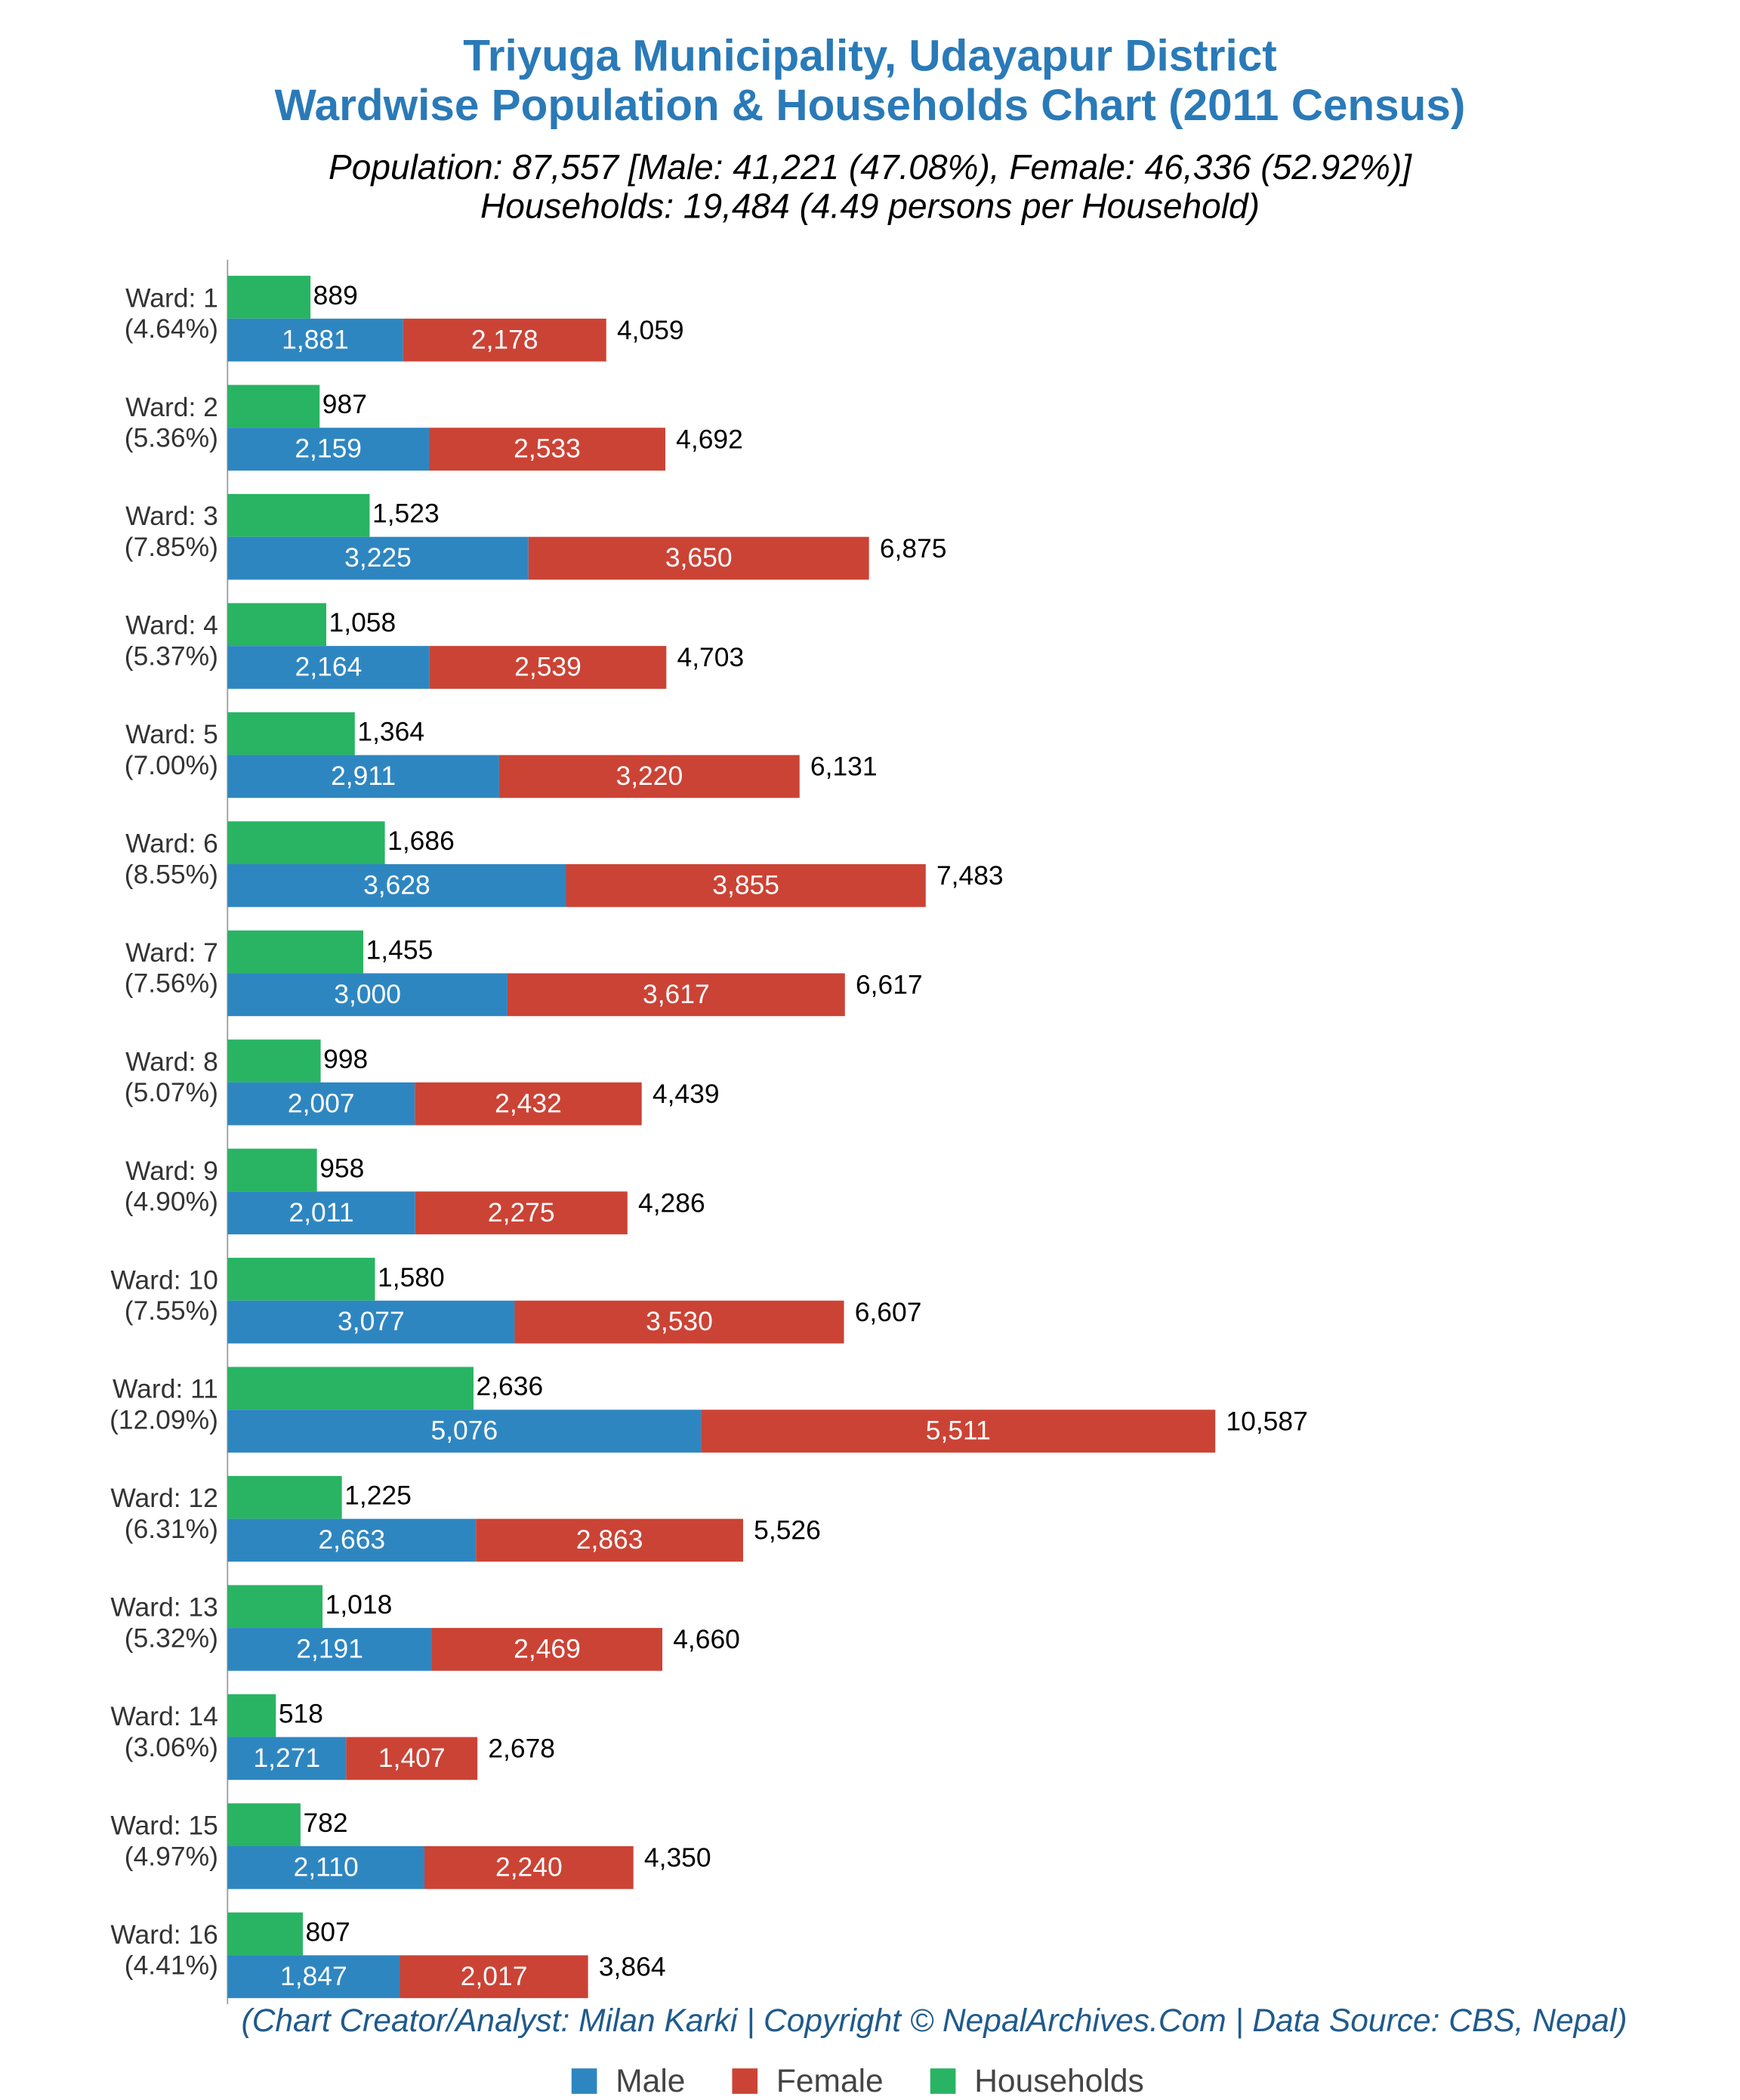  What do you see at coordinates (672, 1202) in the screenshot?
I see `total-label: 4,286` at bounding box center [672, 1202].